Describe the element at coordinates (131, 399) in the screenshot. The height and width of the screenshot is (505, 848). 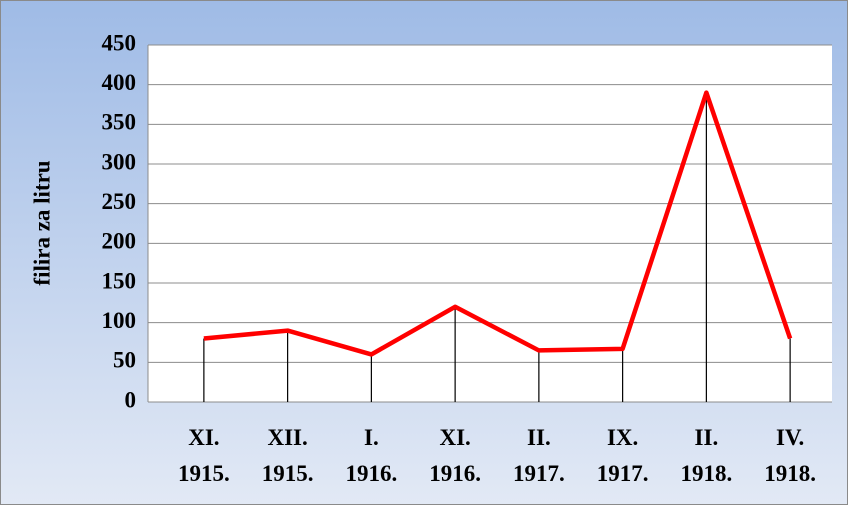
I see `y-tick-label: 0` at that location.